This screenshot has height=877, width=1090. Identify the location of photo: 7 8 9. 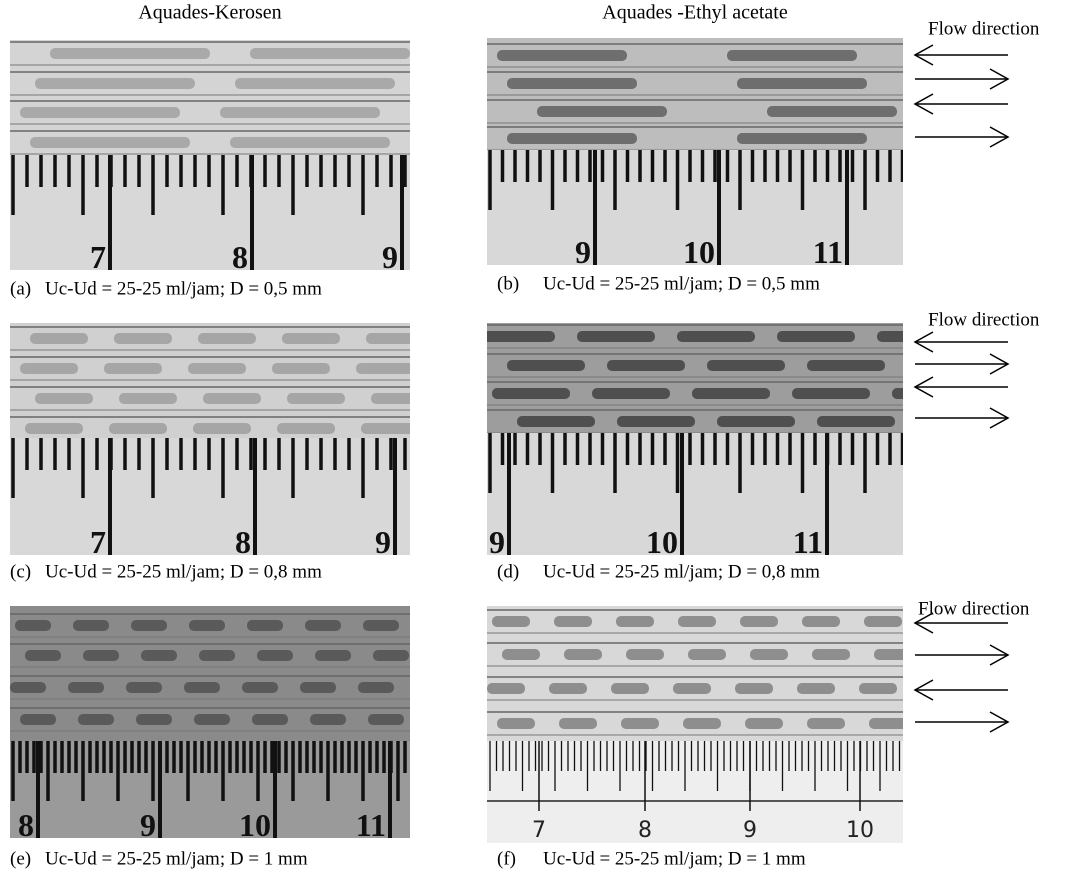
(210, 441).